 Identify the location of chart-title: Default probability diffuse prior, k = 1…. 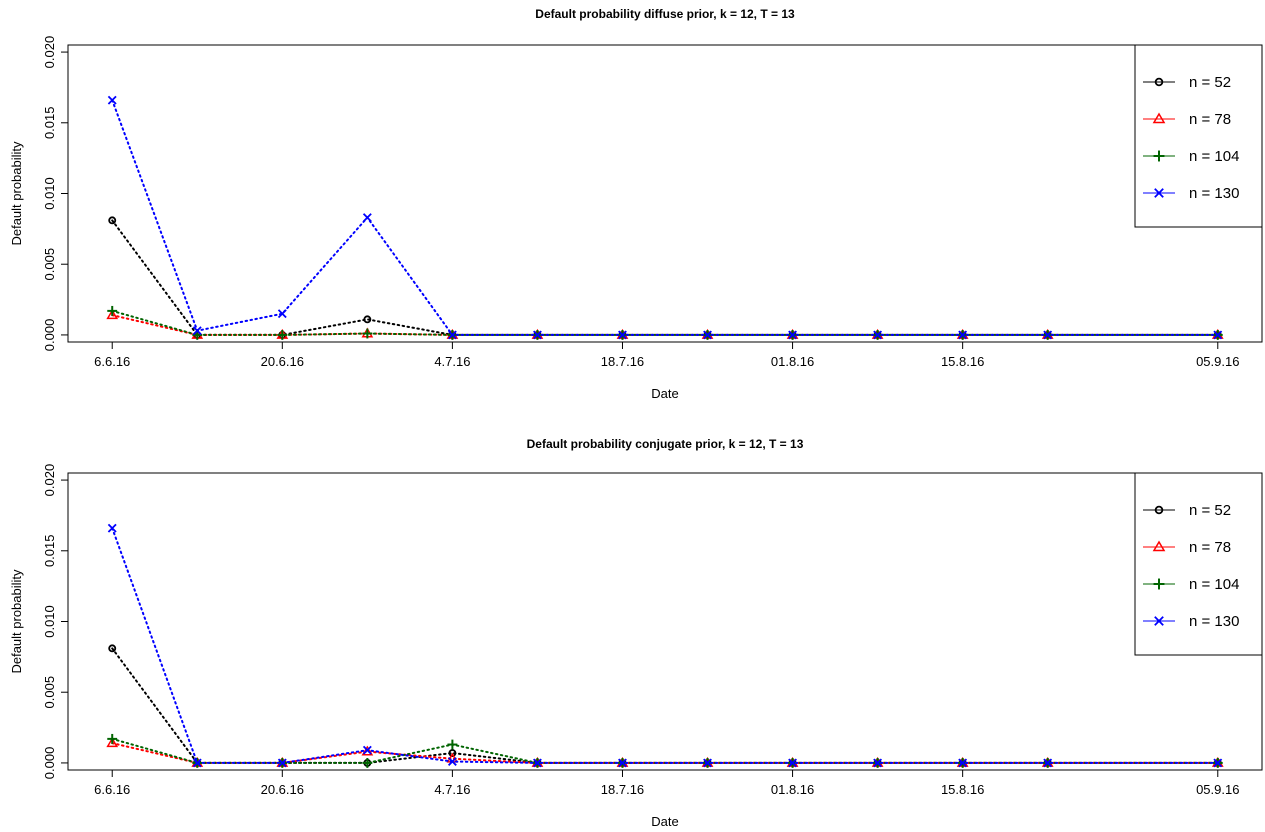
(665, 14).